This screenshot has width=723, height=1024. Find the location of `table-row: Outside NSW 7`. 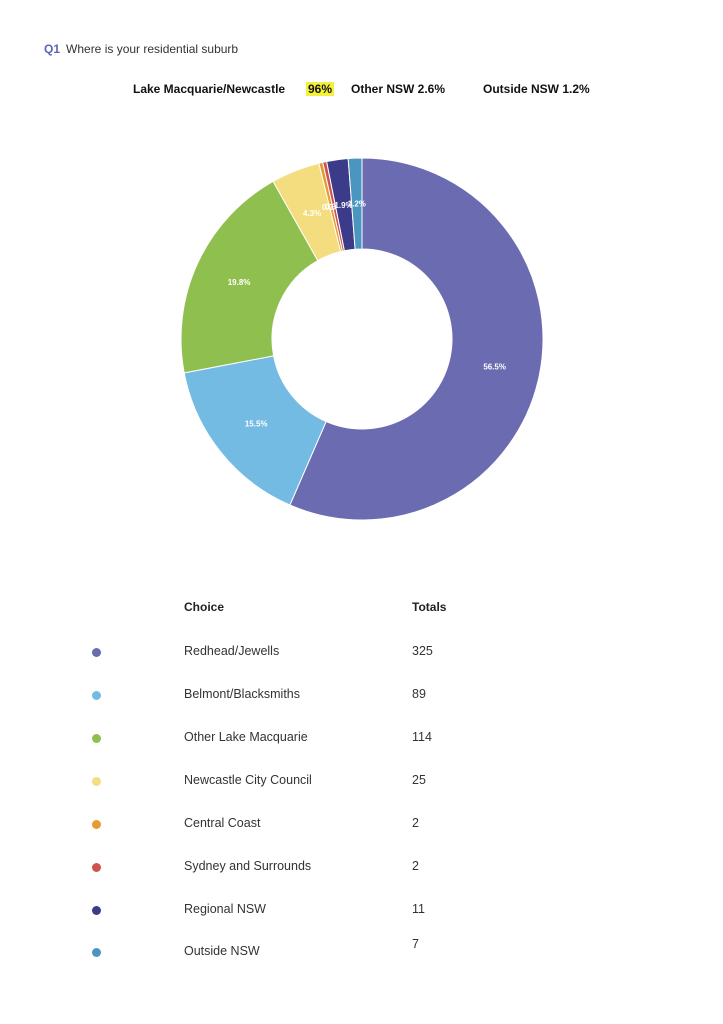

table-row: Outside NSW 7 is located at coordinates (361, 947).